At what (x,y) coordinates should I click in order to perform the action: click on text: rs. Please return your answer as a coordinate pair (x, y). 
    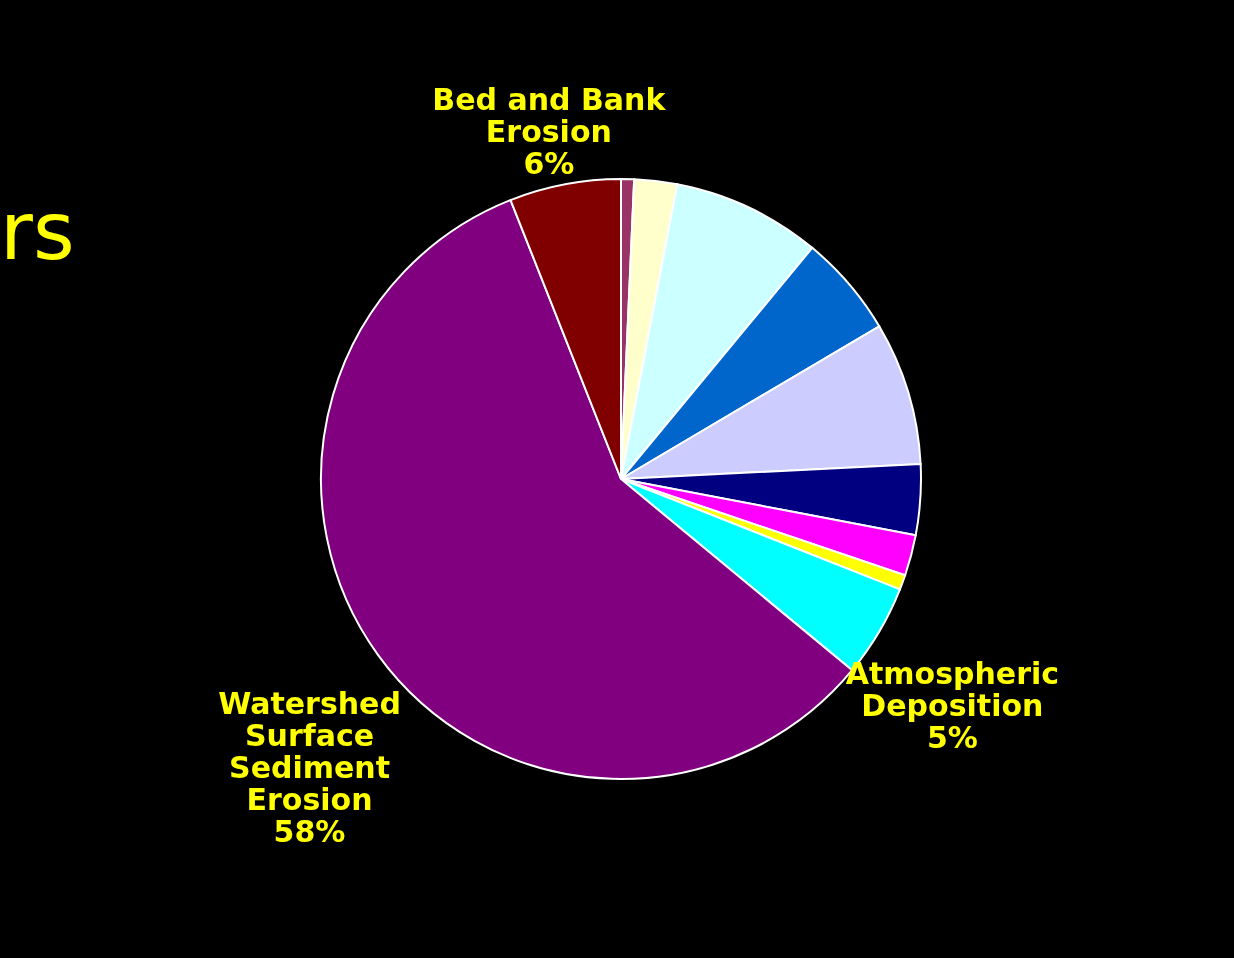
    Looking at the image, I should click on (37, 231).